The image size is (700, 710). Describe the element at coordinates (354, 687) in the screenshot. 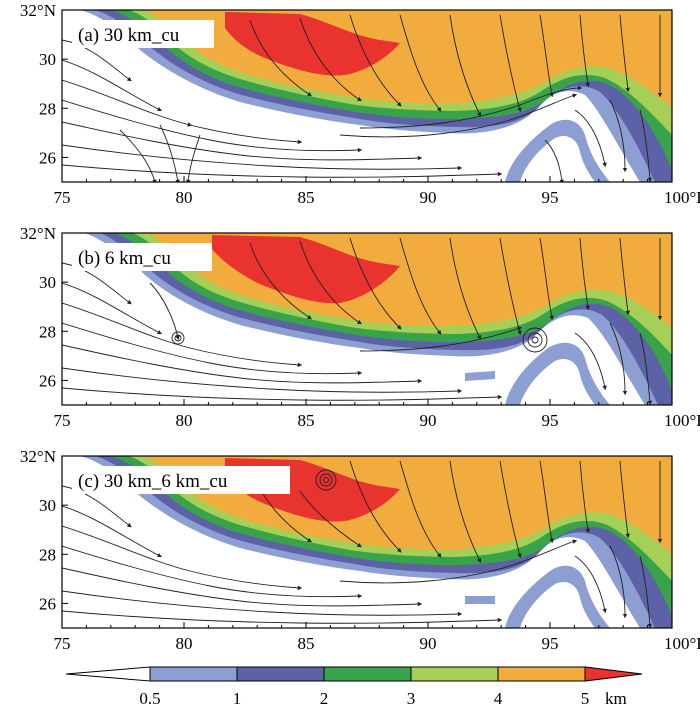

I see `colorbar: 0.5 1 2 3 4 5 km` at that location.